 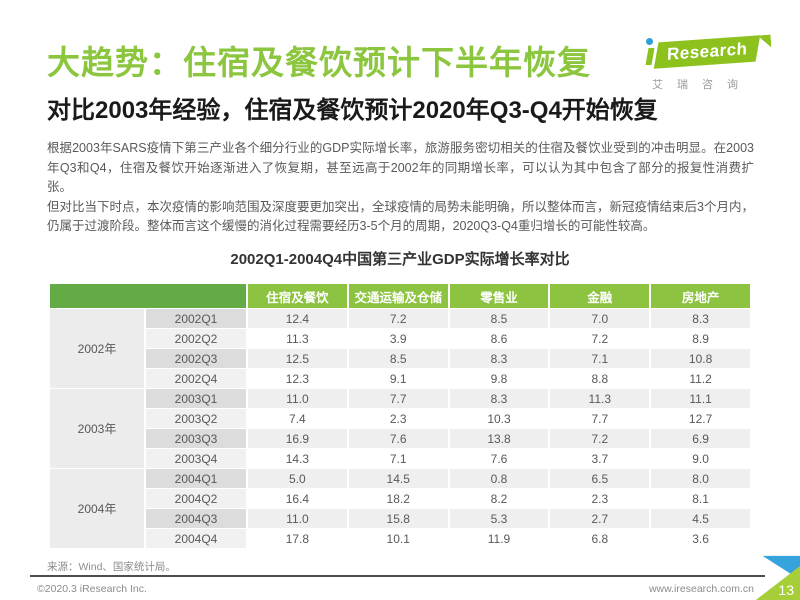 What do you see at coordinates (700, 438) in the screenshot?
I see `value-cell: 6.9` at bounding box center [700, 438].